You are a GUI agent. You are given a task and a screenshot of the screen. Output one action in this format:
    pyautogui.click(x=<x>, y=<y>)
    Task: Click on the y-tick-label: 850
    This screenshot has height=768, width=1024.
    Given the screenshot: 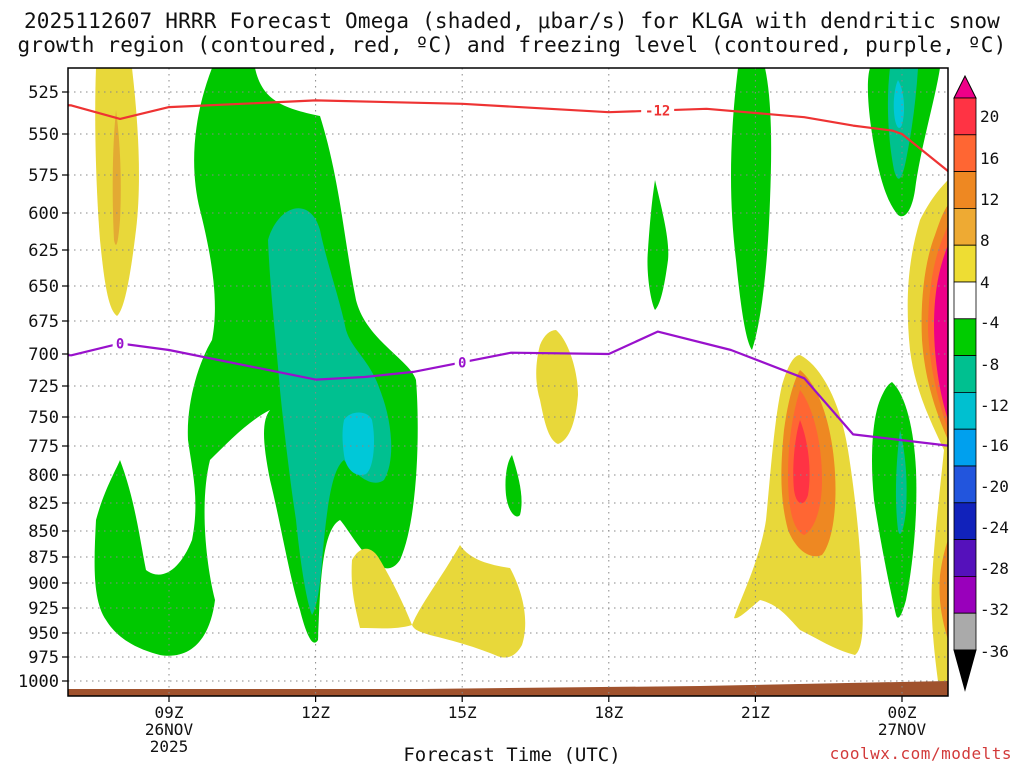 What is the action you would take?
    pyautogui.click(x=43, y=532)
    